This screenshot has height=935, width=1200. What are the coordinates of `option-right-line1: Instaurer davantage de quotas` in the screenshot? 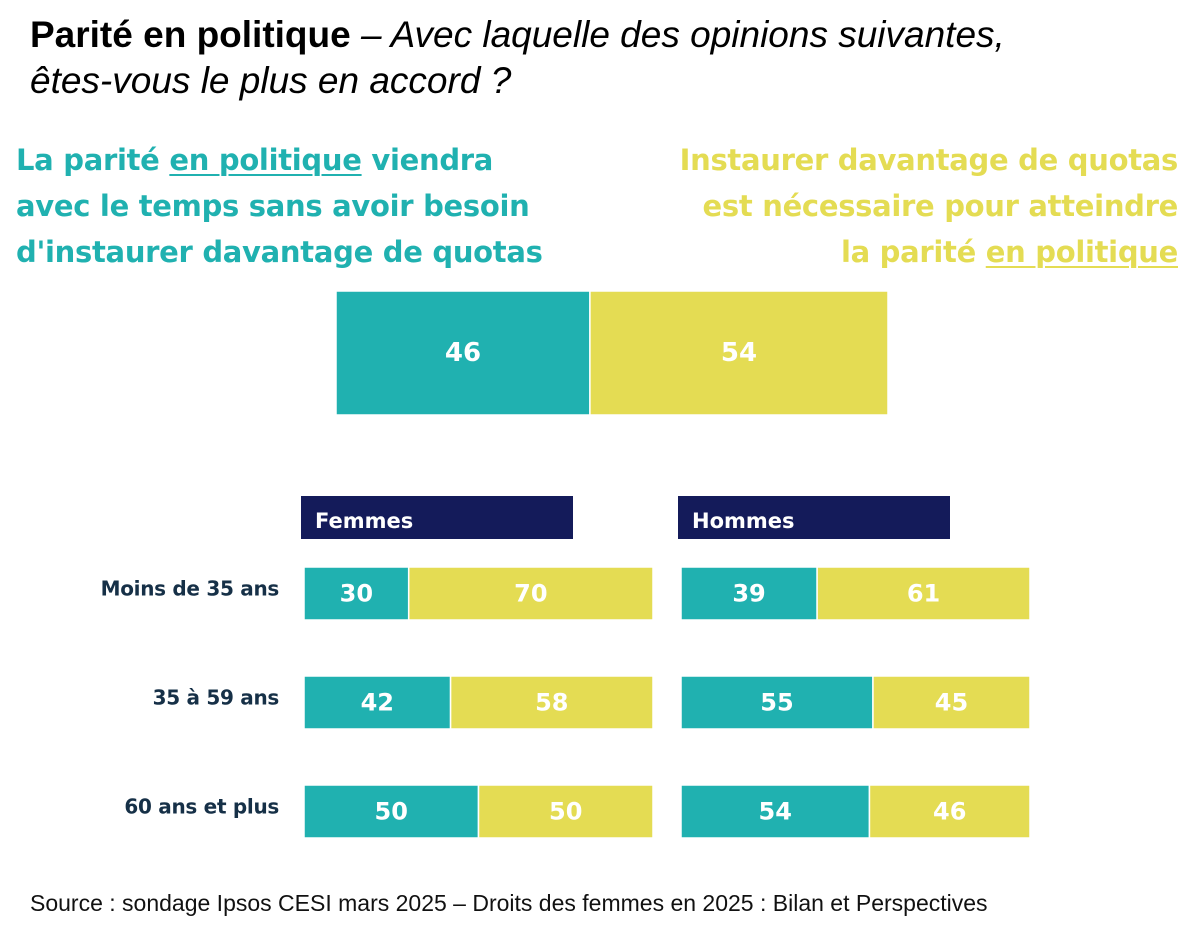 It's located at (929, 160).